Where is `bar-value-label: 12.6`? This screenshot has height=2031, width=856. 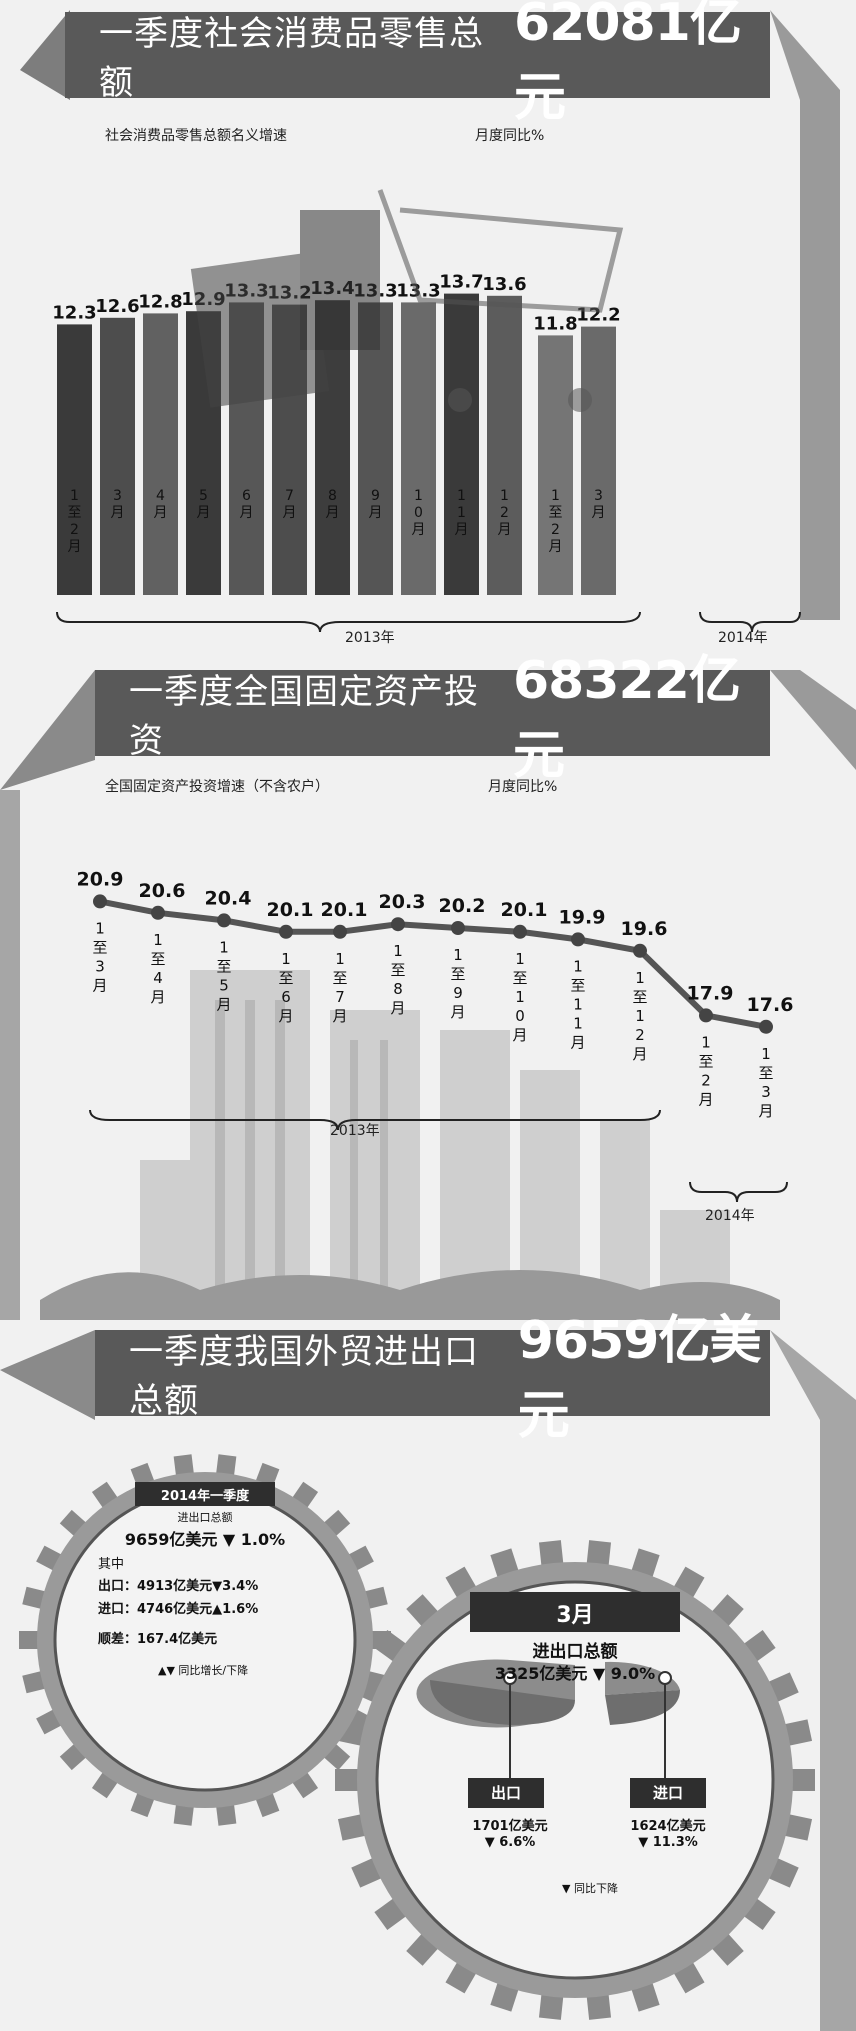 bar-value-label: 12.6 is located at coordinates (117, 306).